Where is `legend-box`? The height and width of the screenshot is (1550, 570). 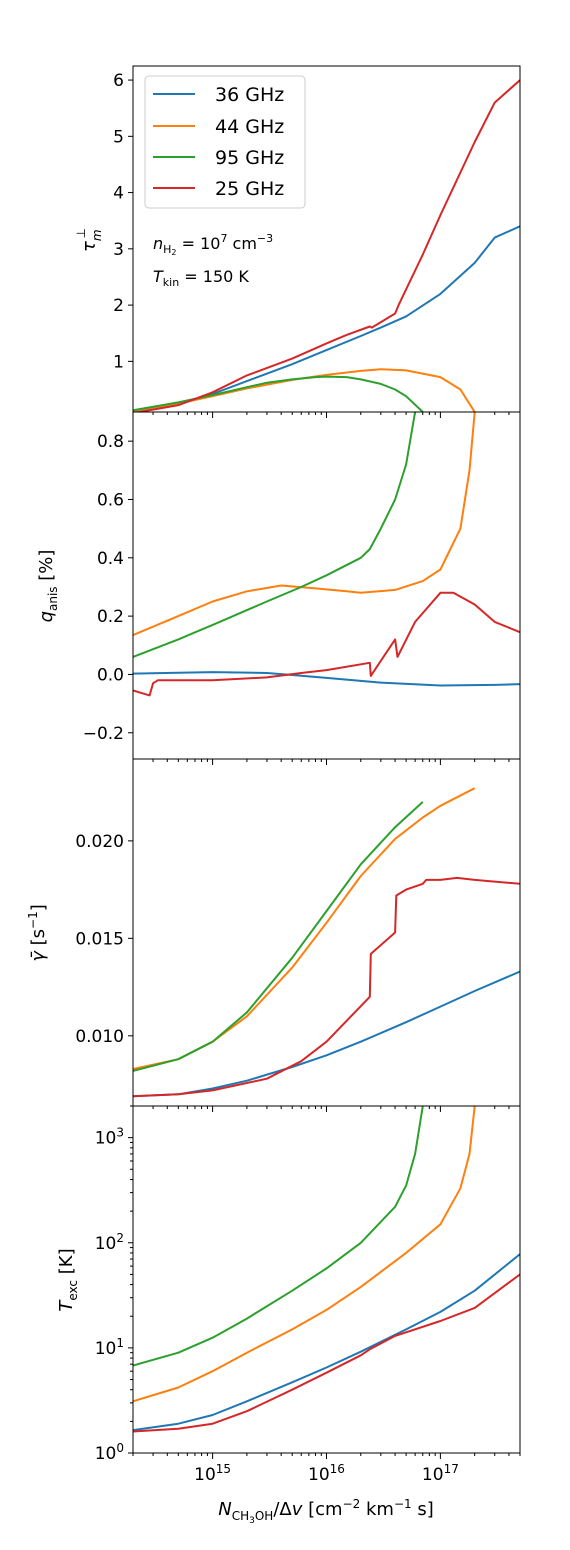
legend-box is located at coordinates (225, 142).